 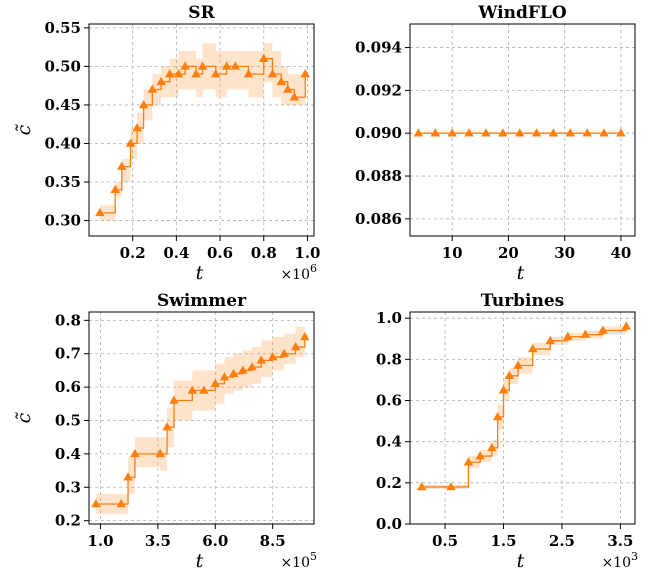 What do you see at coordinates (452, 253) in the screenshot?
I see `x-tick-label: 10` at bounding box center [452, 253].